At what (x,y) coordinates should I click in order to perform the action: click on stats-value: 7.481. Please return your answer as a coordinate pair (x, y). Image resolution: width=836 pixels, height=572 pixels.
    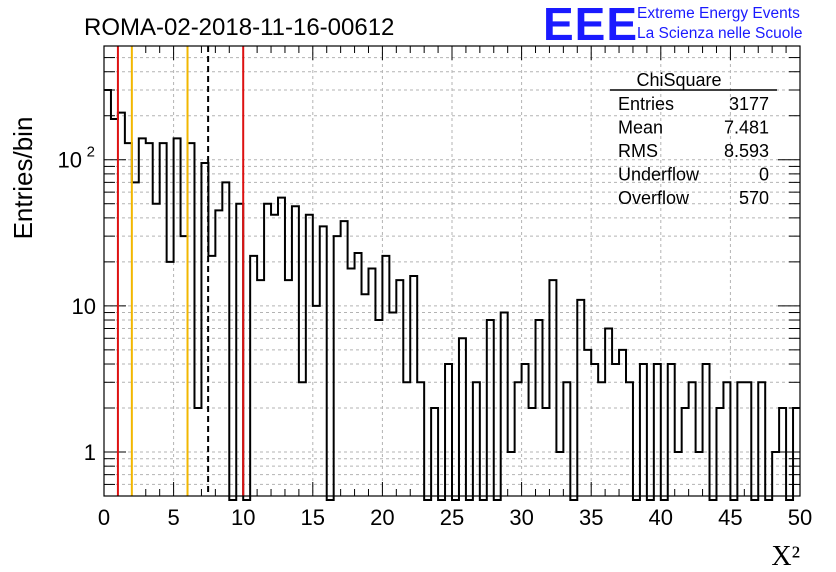
    Looking at the image, I should click on (746, 128).